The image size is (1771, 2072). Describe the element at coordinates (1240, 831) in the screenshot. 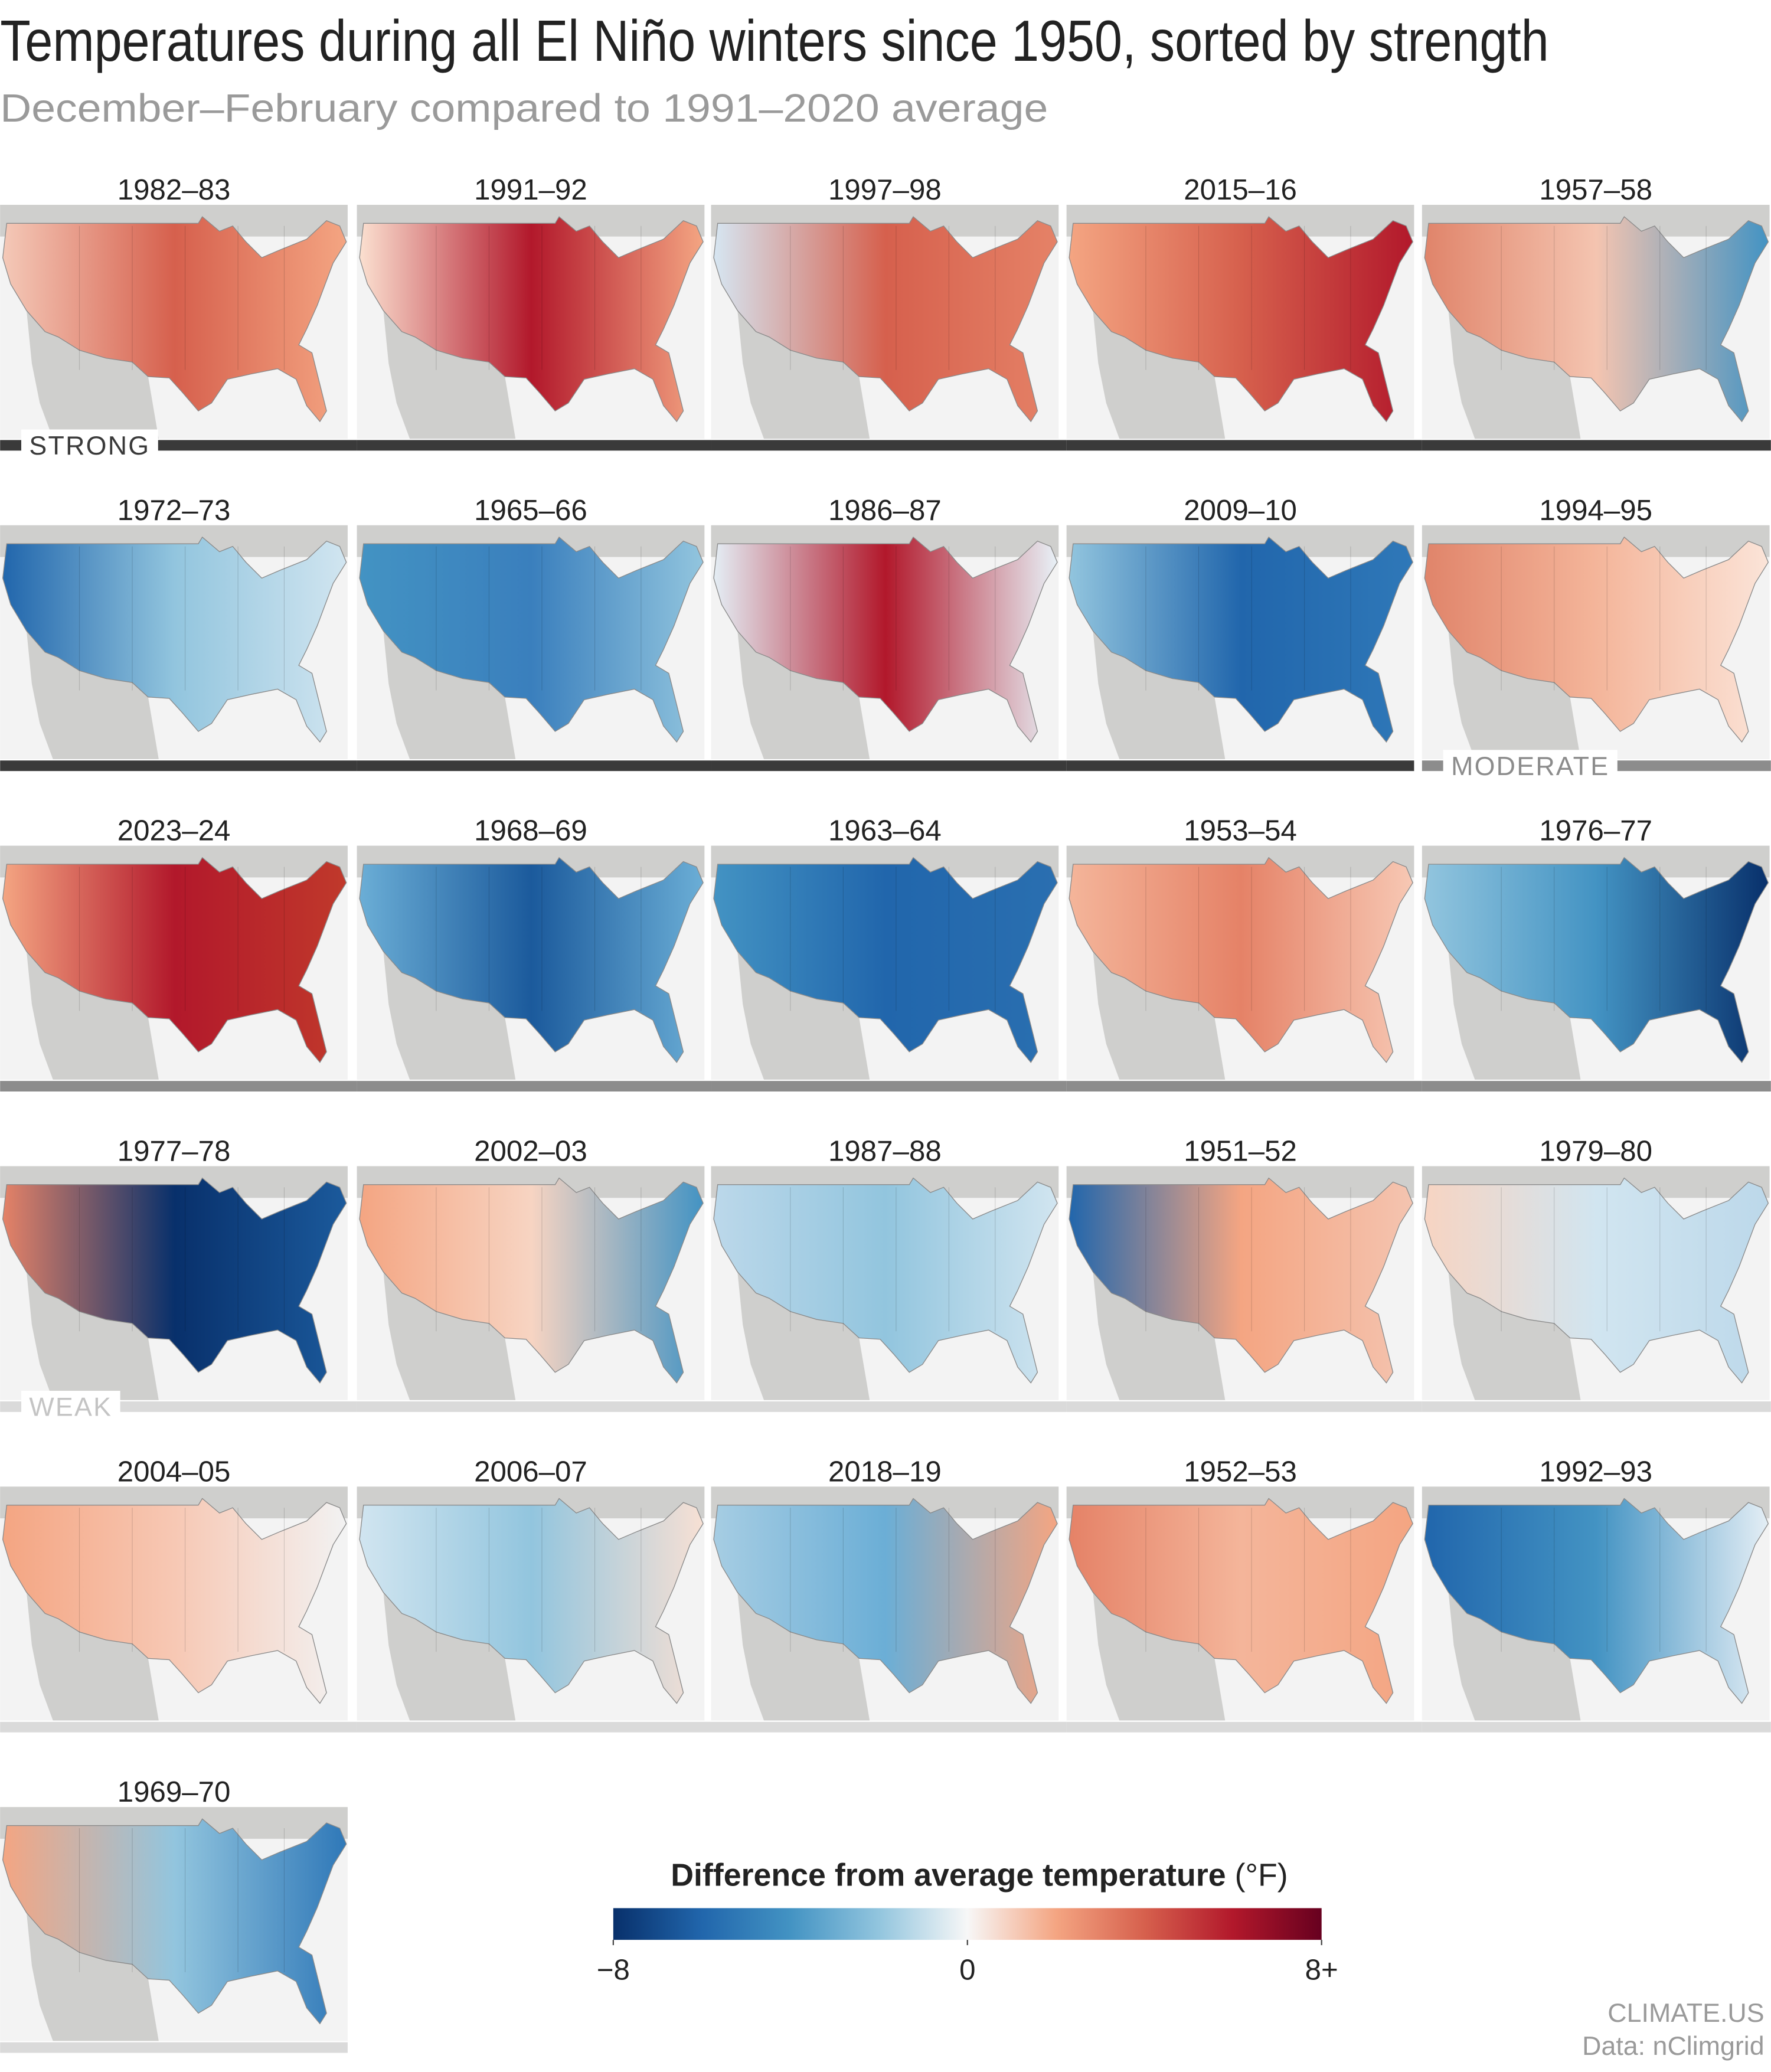

I see `panel-label: 1953–54` at that location.